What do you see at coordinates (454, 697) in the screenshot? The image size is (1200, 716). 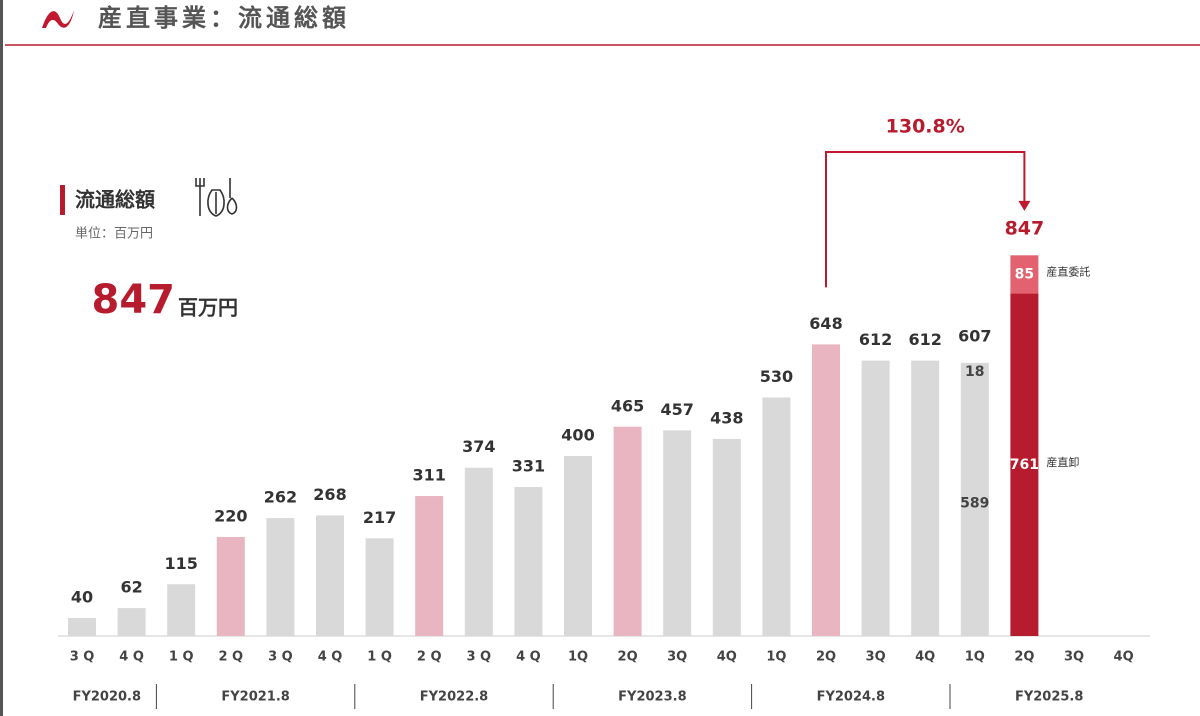 I see `group-label: FY2022.8` at bounding box center [454, 697].